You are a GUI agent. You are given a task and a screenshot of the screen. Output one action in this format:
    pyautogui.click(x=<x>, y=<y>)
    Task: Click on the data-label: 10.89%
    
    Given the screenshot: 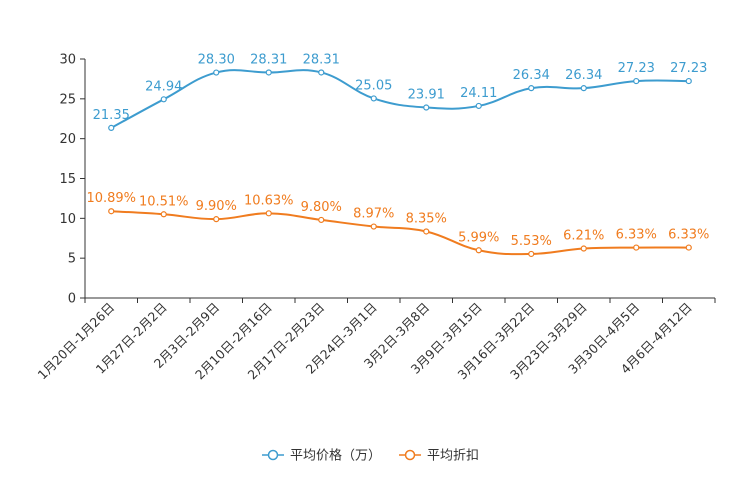 What is the action you would take?
    pyautogui.click(x=111, y=198)
    